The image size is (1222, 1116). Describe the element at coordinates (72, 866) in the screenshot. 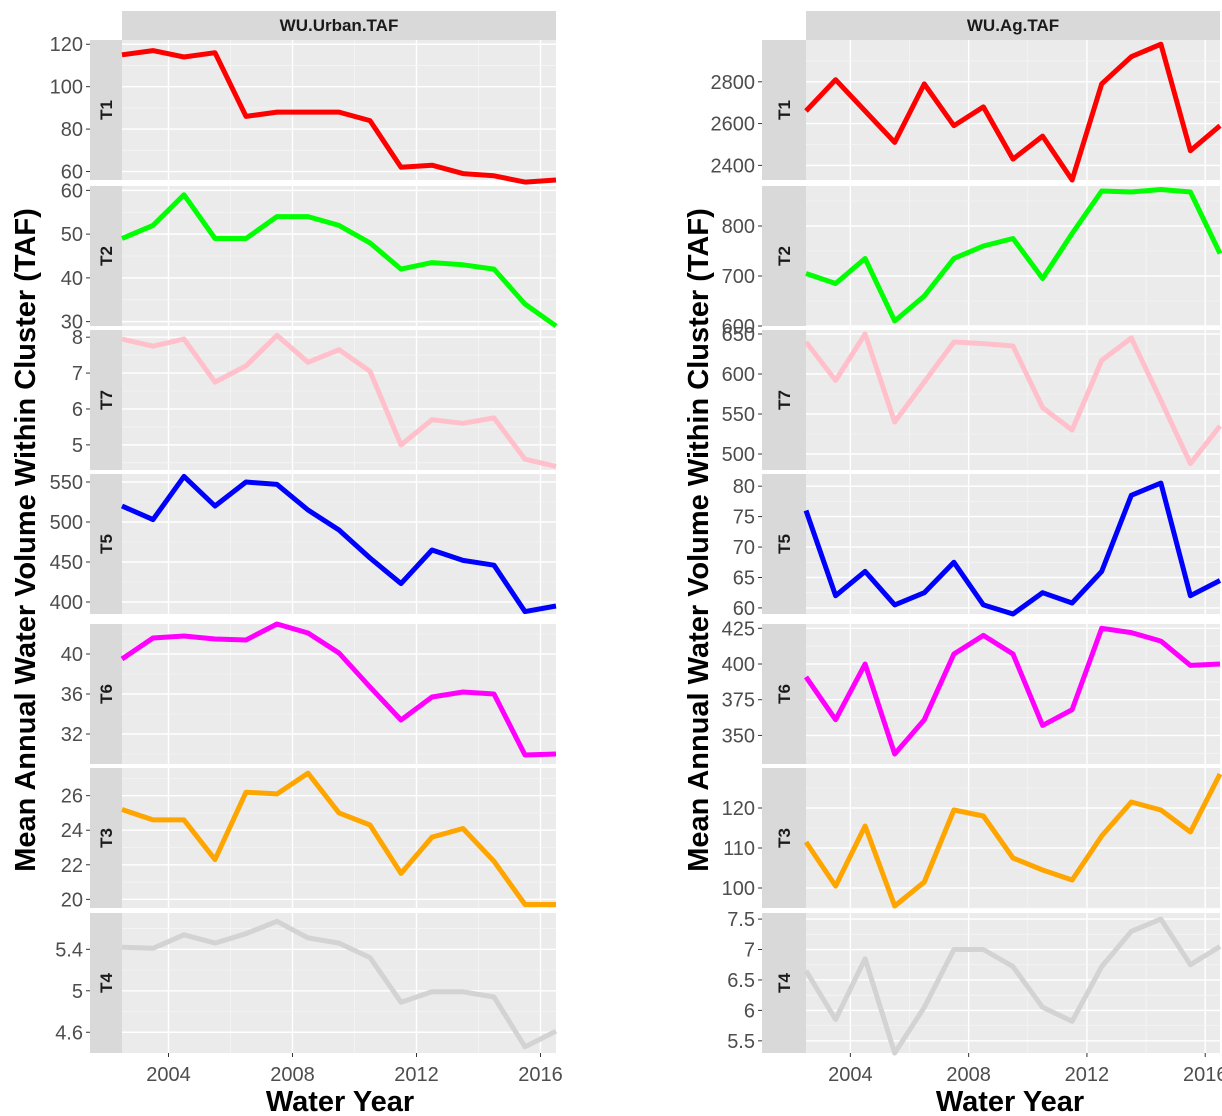

I see `y-tick-label: 22` at that location.